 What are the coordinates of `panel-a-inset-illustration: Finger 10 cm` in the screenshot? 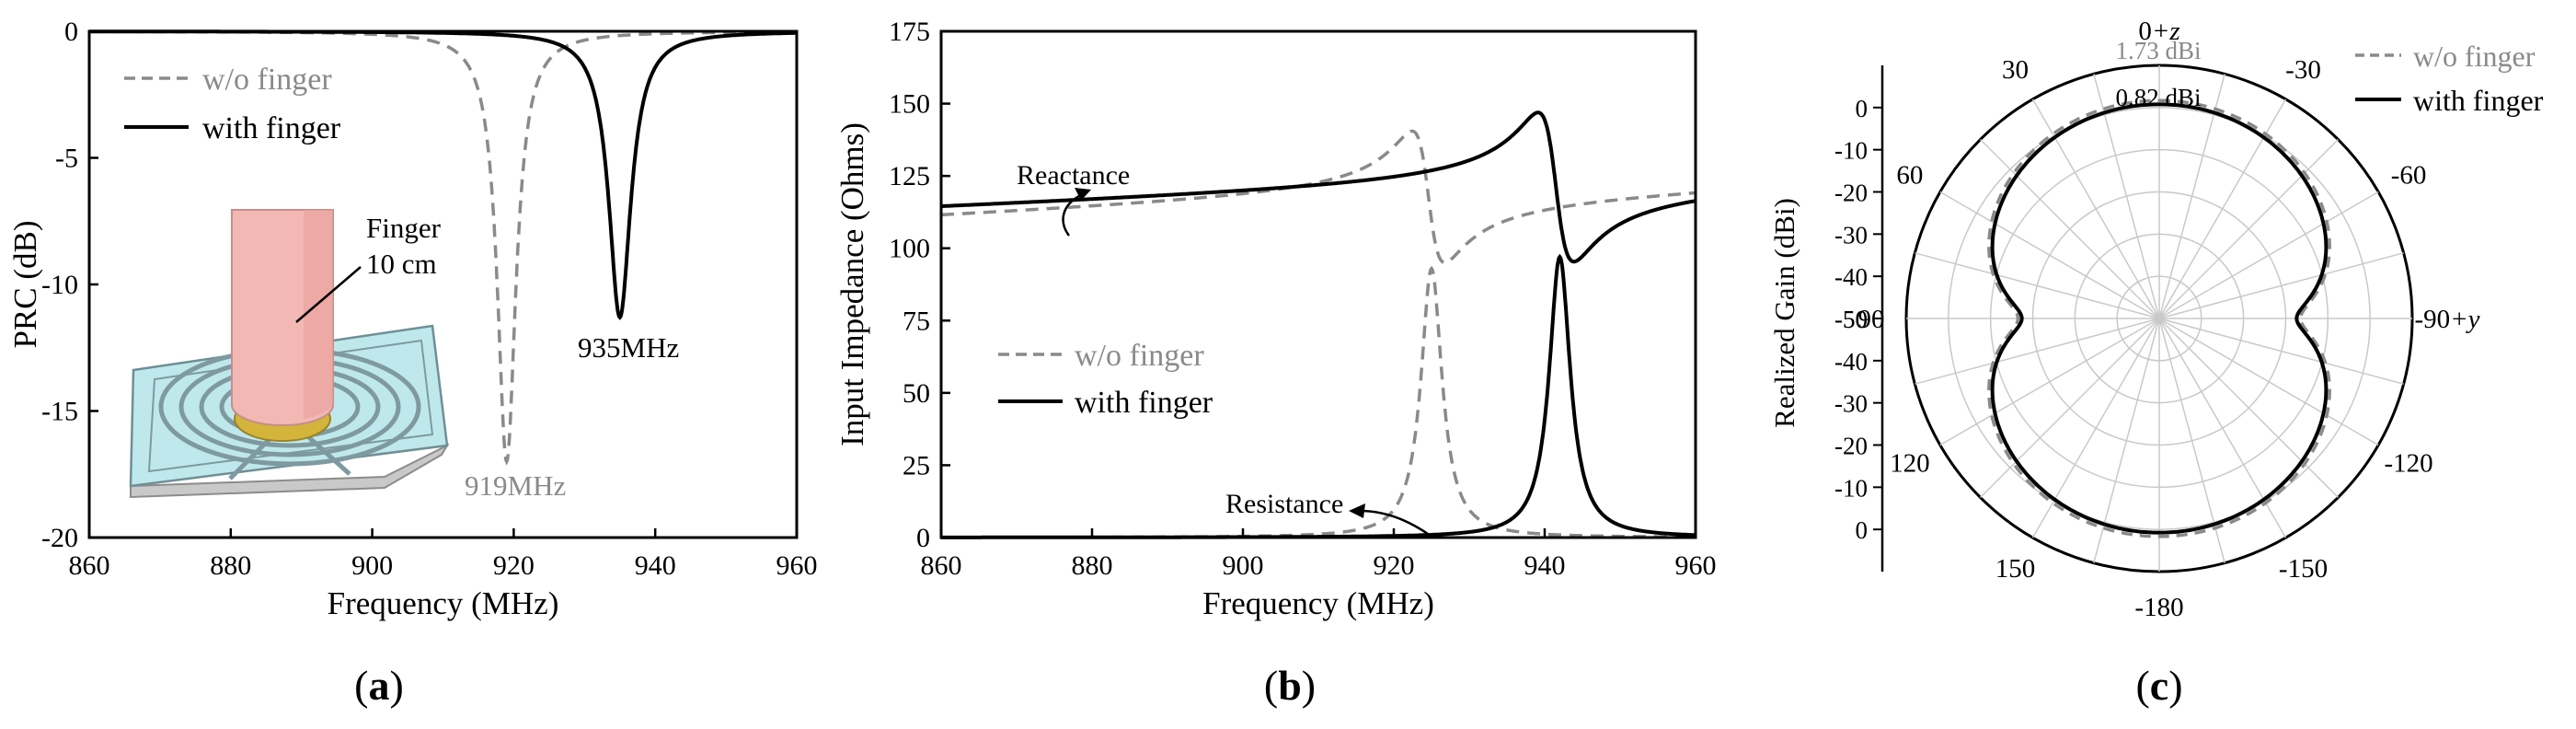 It's located at (289, 354).